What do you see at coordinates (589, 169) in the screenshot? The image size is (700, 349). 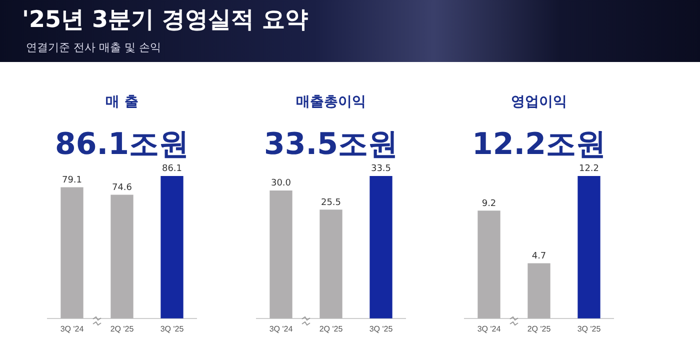 I see `data-label: 12.2` at bounding box center [589, 169].